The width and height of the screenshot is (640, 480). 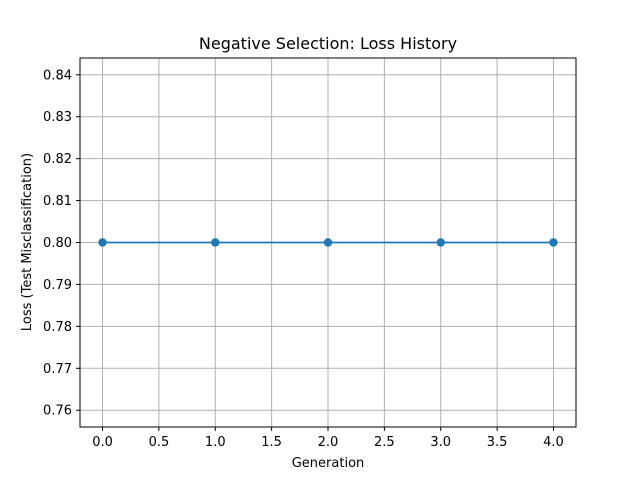 What do you see at coordinates (57, 369) in the screenshot?
I see `y-tick-label: 0.77` at bounding box center [57, 369].